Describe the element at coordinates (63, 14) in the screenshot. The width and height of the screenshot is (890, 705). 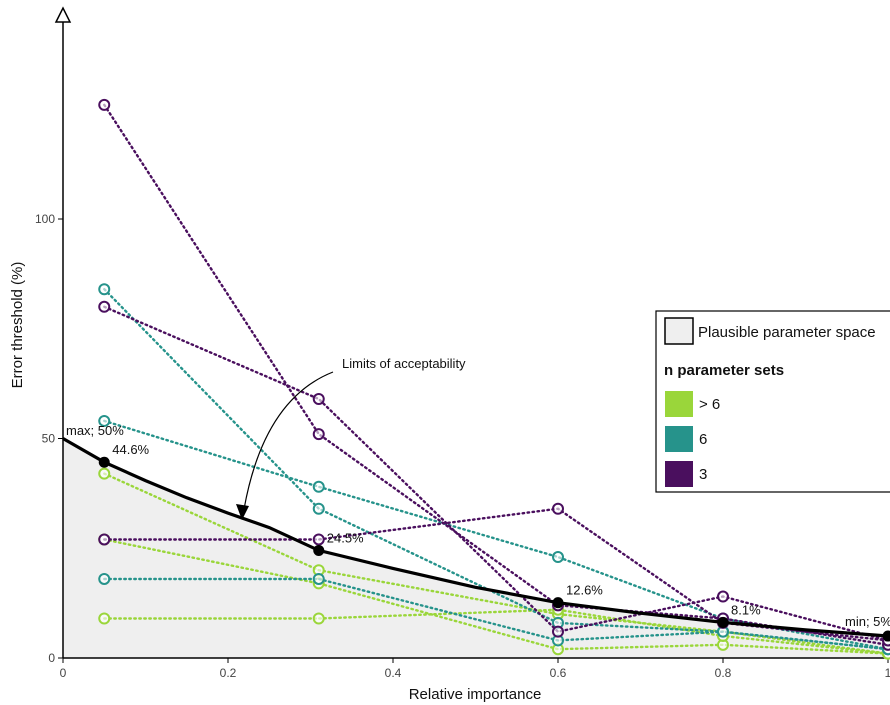
I see `y-axis-arrow` at that location.